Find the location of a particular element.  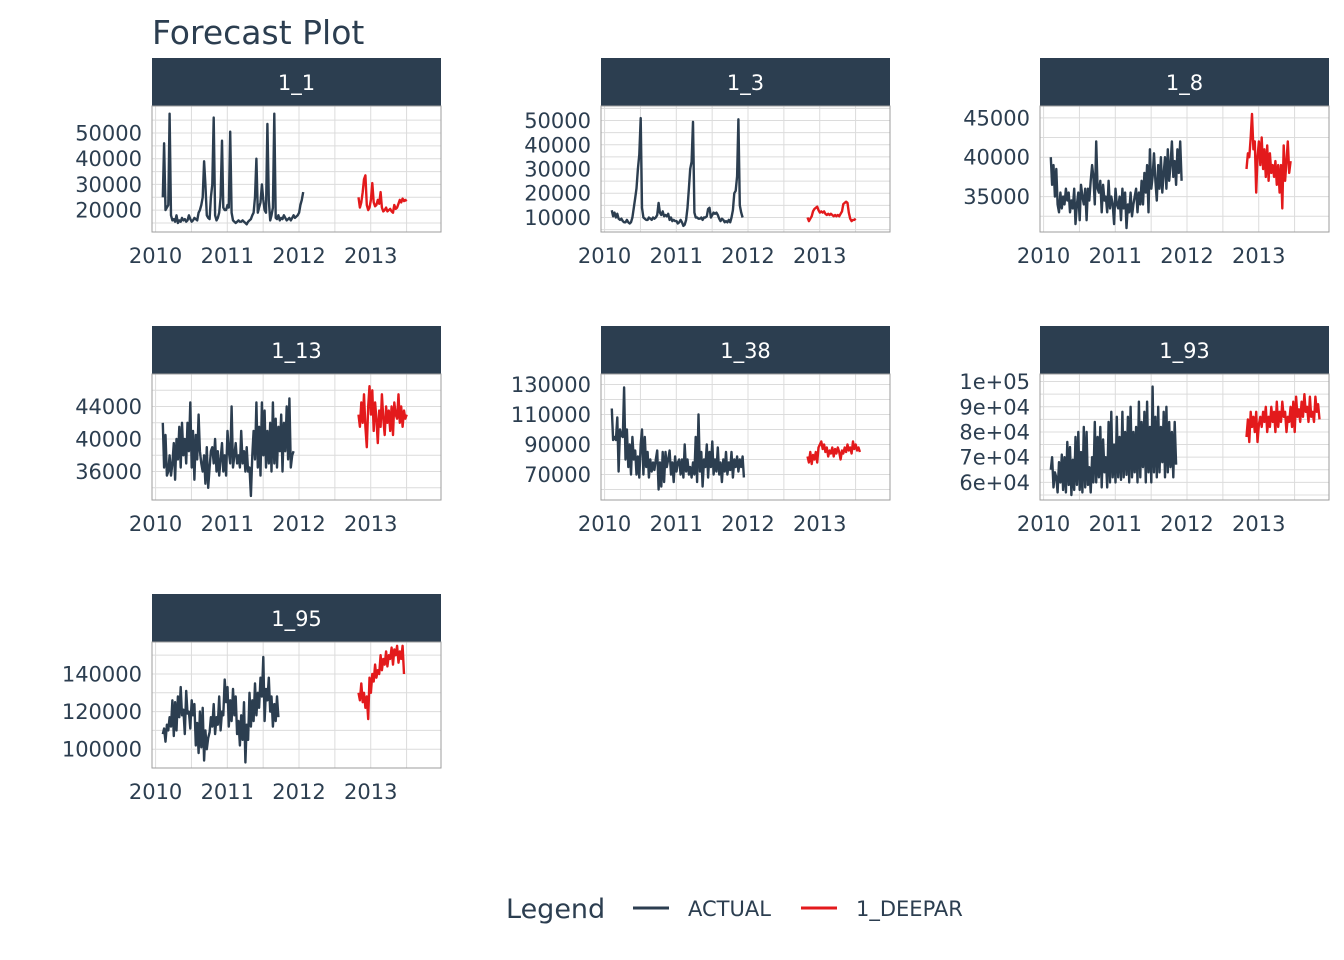

chart-title: Forecast Plot is located at coordinates (258, 32).